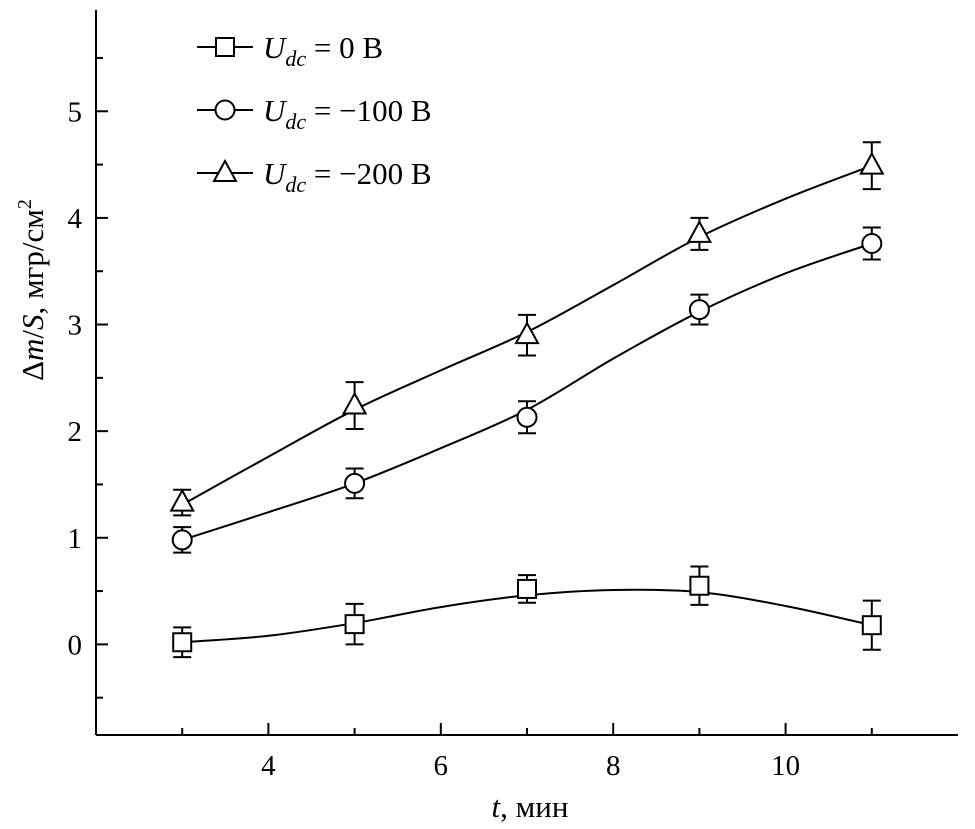  Describe the element at coordinates (368, 110) in the screenshot. I see `legend-label-value: = −100 В` at that location.